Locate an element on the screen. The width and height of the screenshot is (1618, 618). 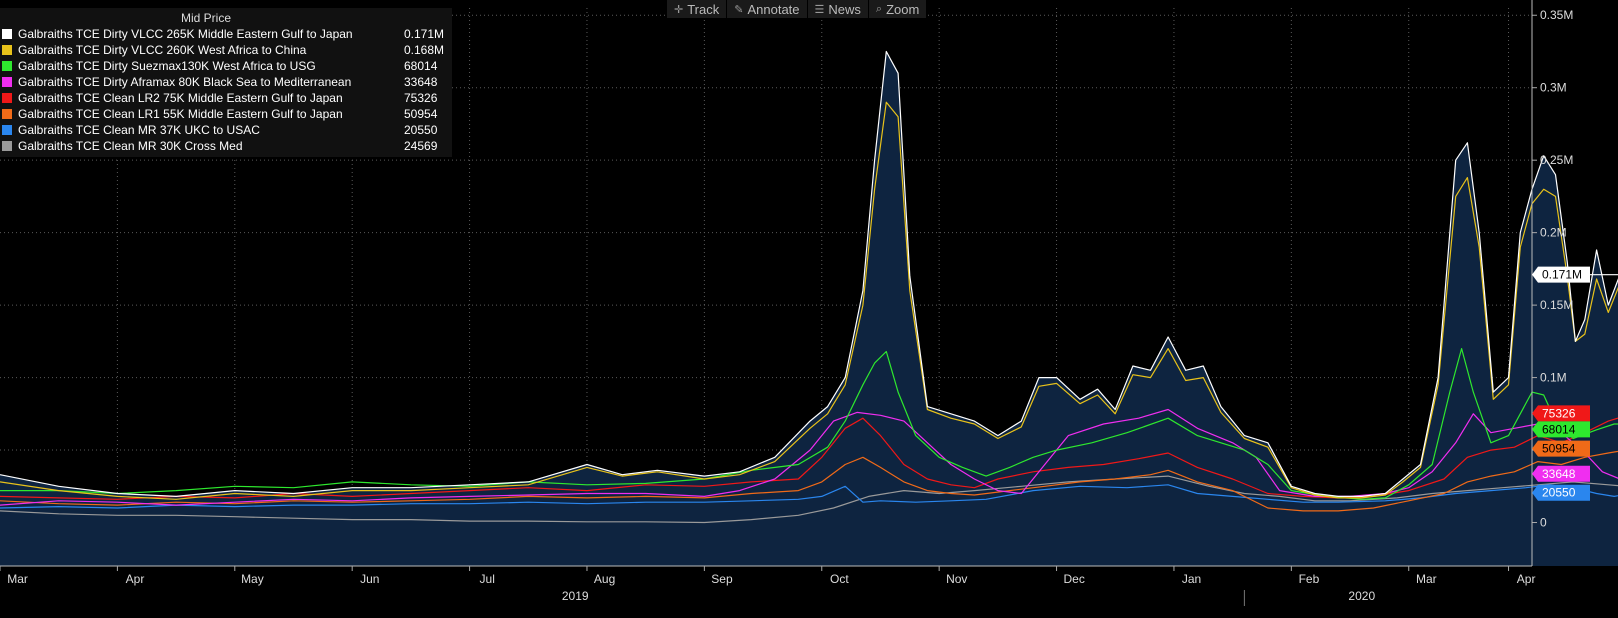
year-label: 2019 is located at coordinates (575, 596).